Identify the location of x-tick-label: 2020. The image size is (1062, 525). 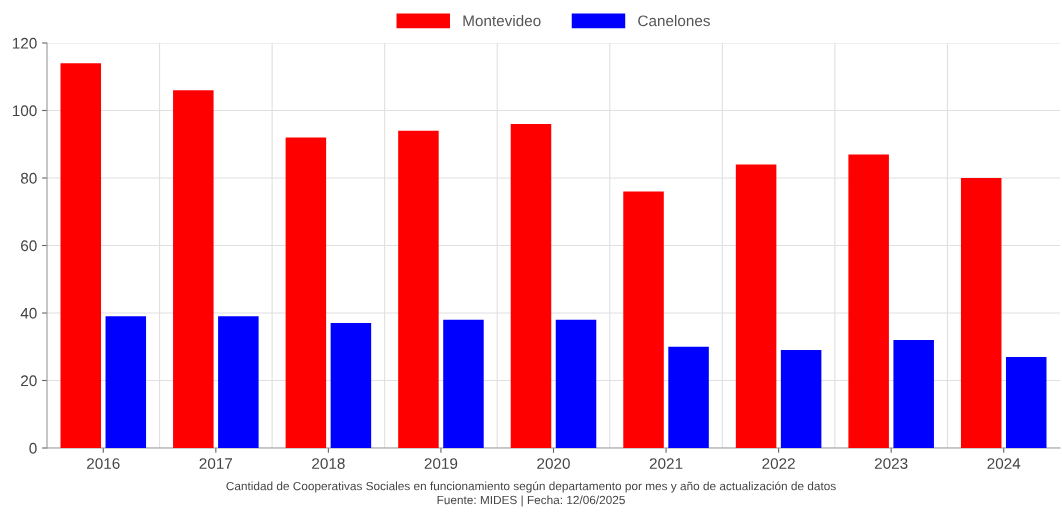
(553, 463).